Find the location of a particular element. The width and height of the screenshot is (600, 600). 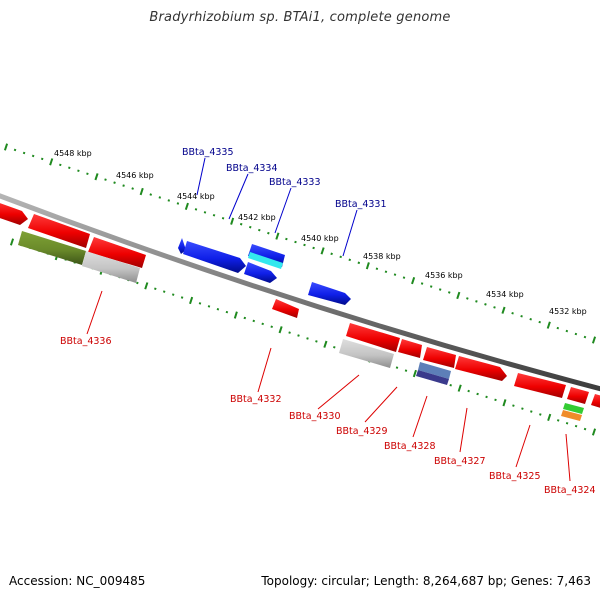

tick-label-4532: 4532 kbp is located at coordinates (568, 311).